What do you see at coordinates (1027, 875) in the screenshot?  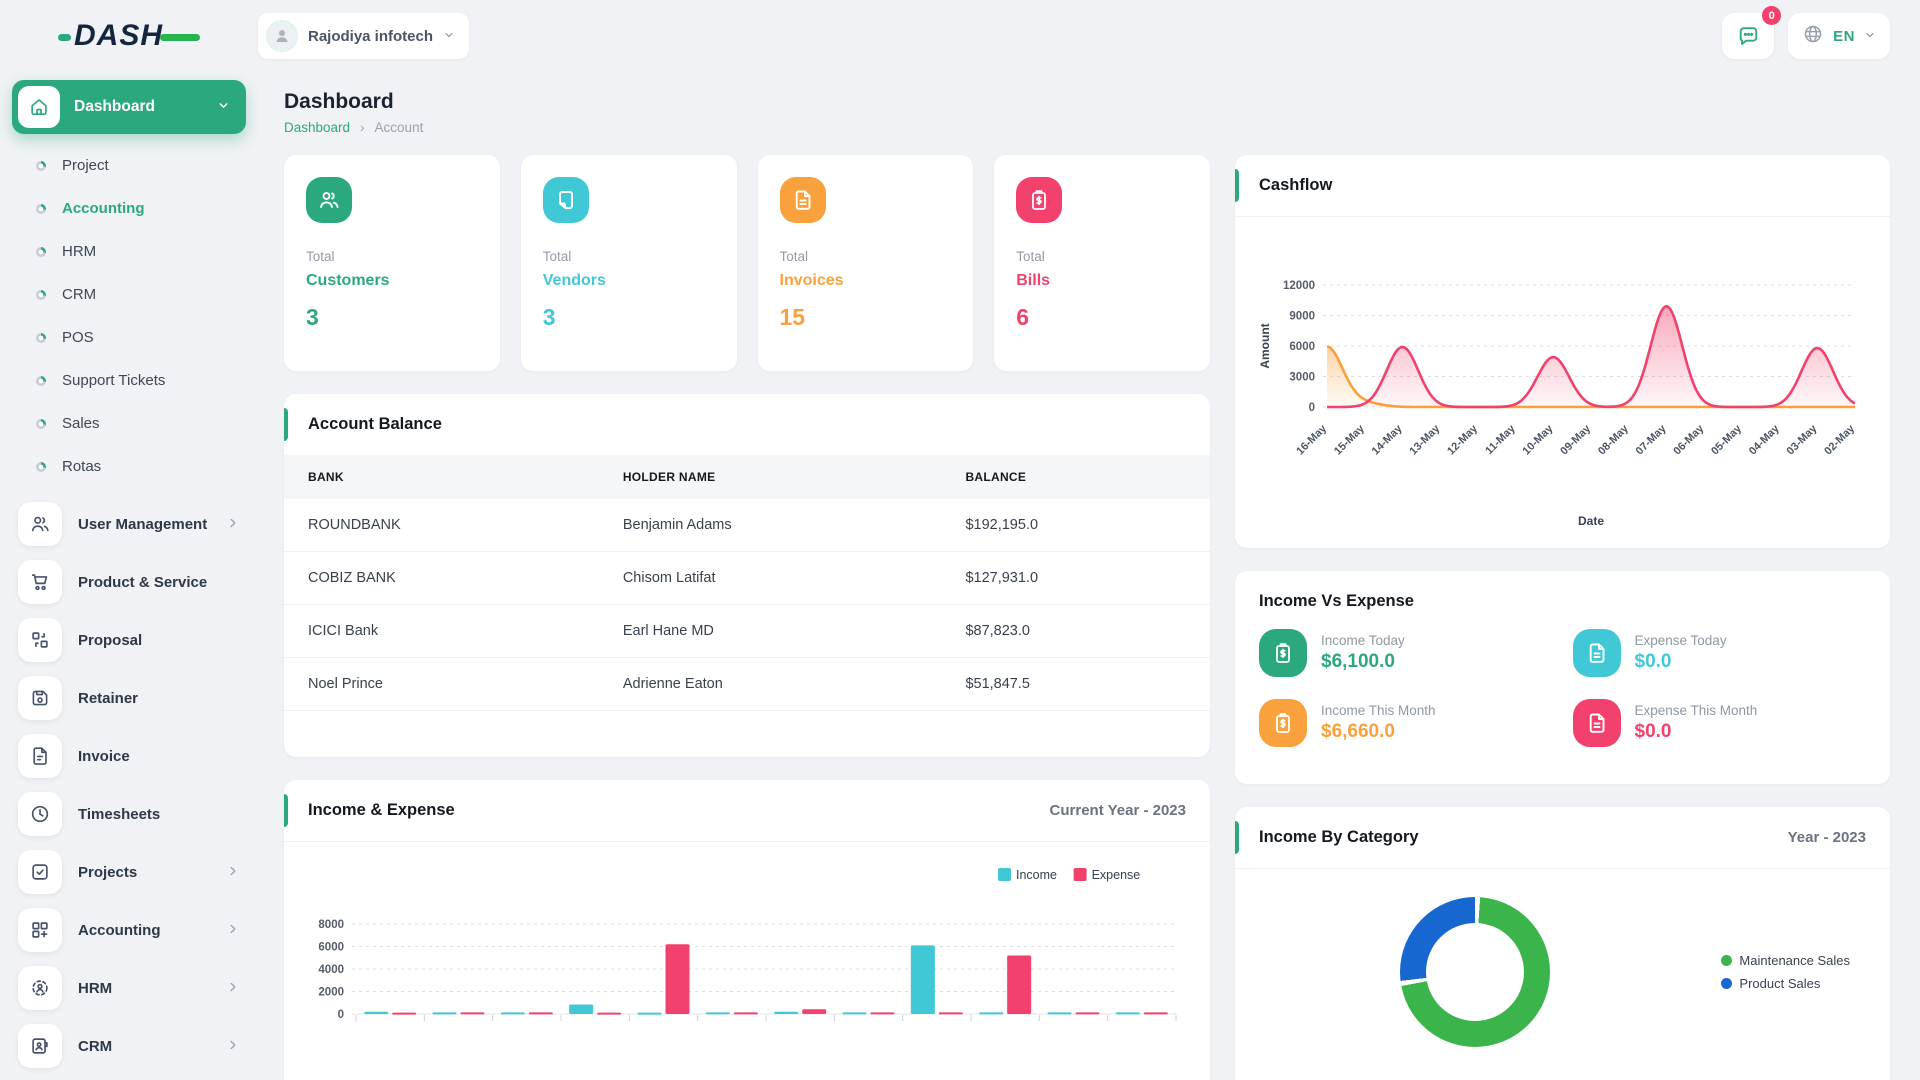 I see `legend-item-income: Income` at bounding box center [1027, 875].